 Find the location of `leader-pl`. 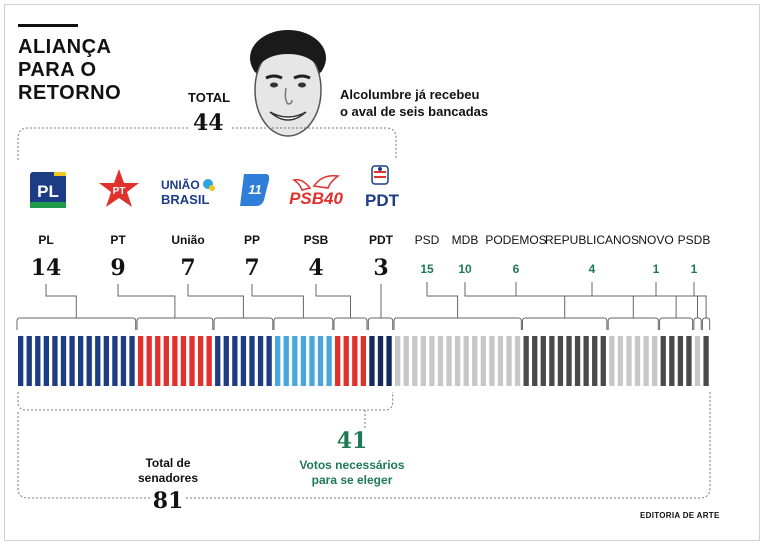

leader-pl is located at coordinates (61, 301).